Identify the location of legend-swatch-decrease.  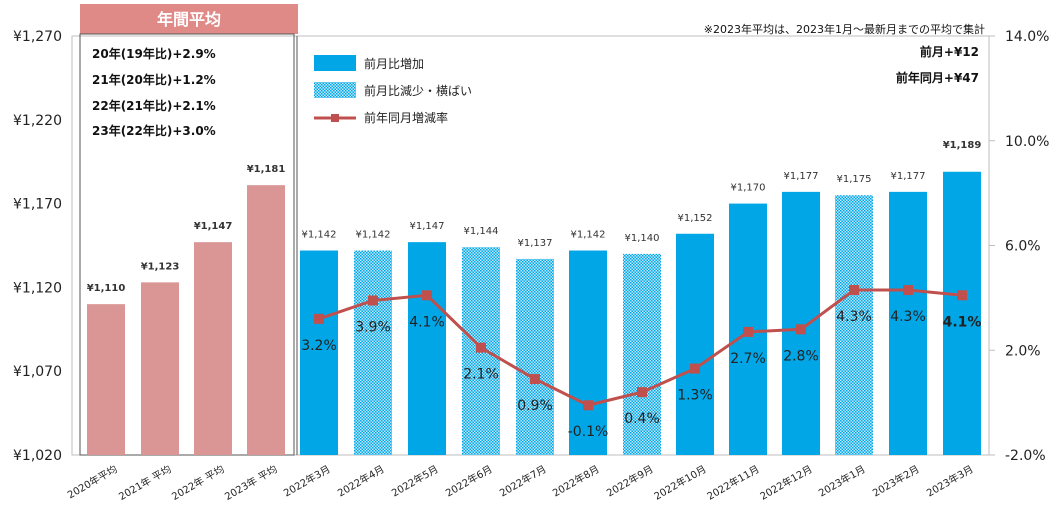
(335, 90).